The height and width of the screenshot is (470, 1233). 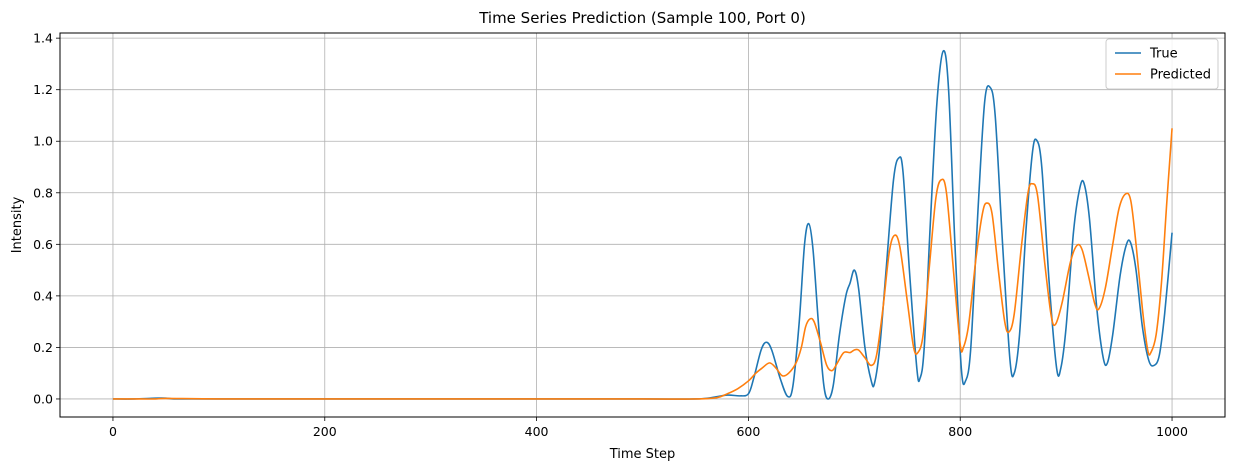 I want to click on y-tick-label: 0.8, so click(x=43, y=192).